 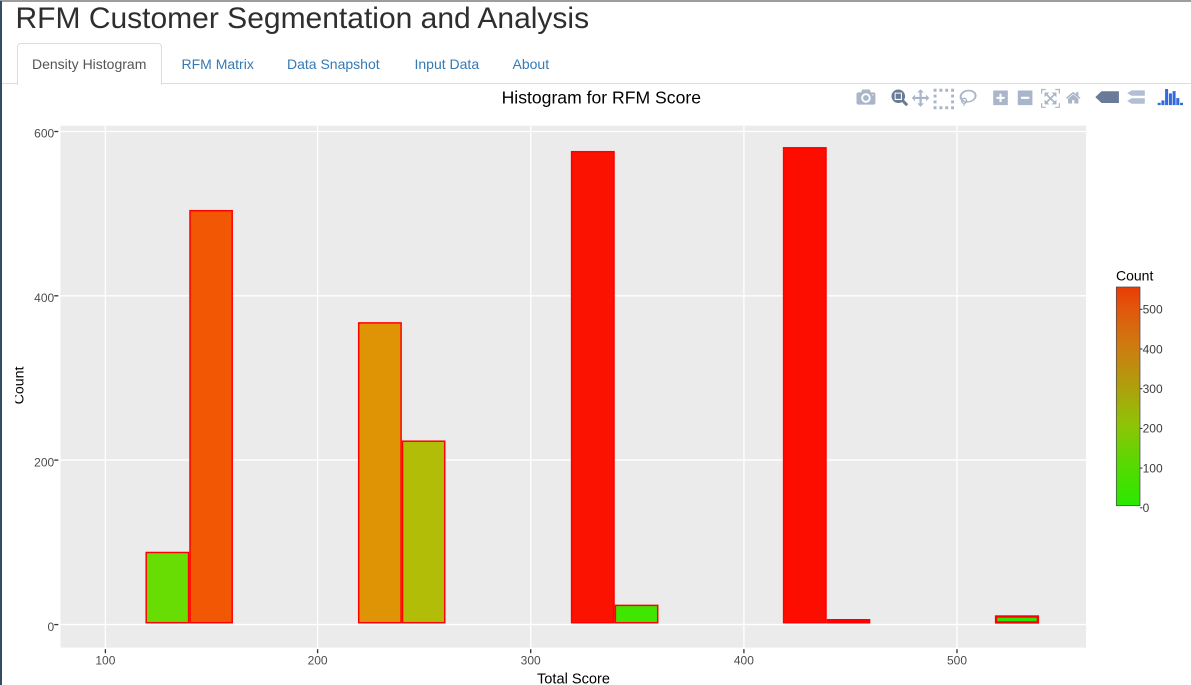 I want to click on svg-text: Total Score, so click(x=573, y=678).